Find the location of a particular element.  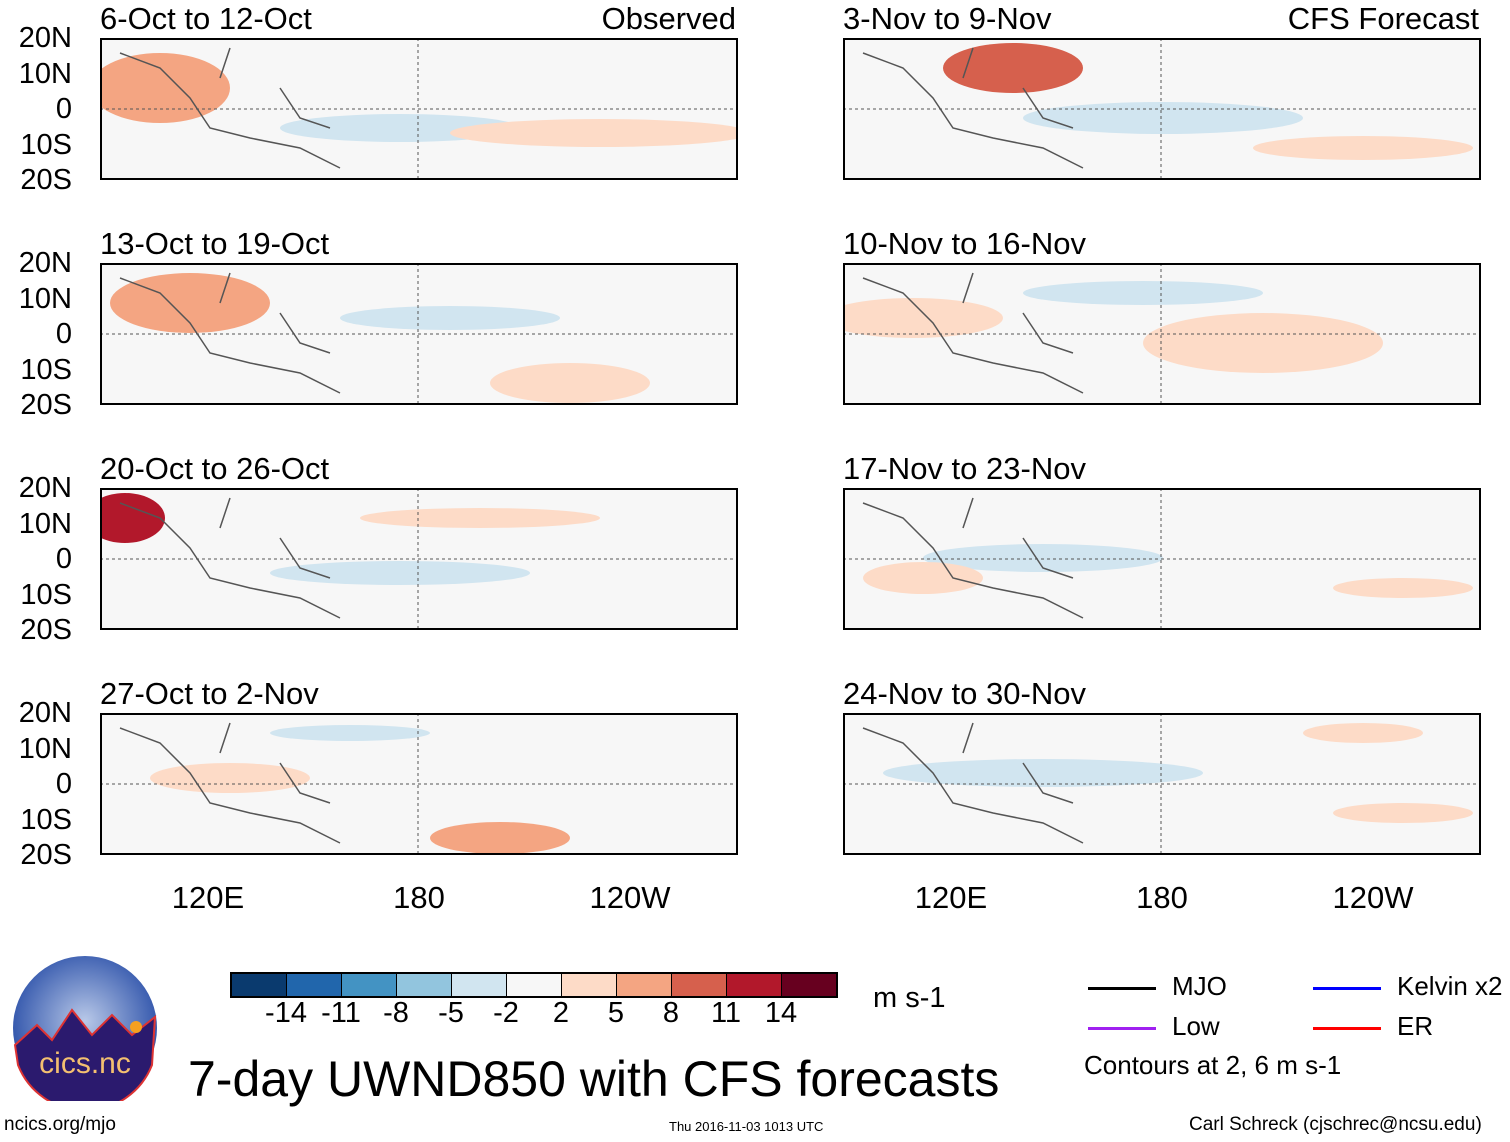

panel-title: 6-Oct to 12-Oct is located at coordinates (206, 18).